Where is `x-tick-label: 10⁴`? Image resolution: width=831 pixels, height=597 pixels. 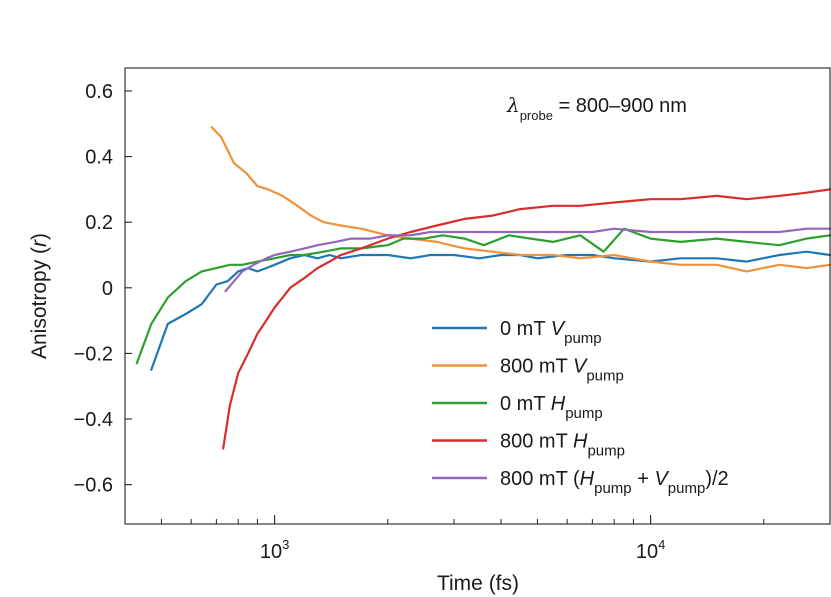
x-tick-label: 10⁴ is located at coordinates (650, 550).